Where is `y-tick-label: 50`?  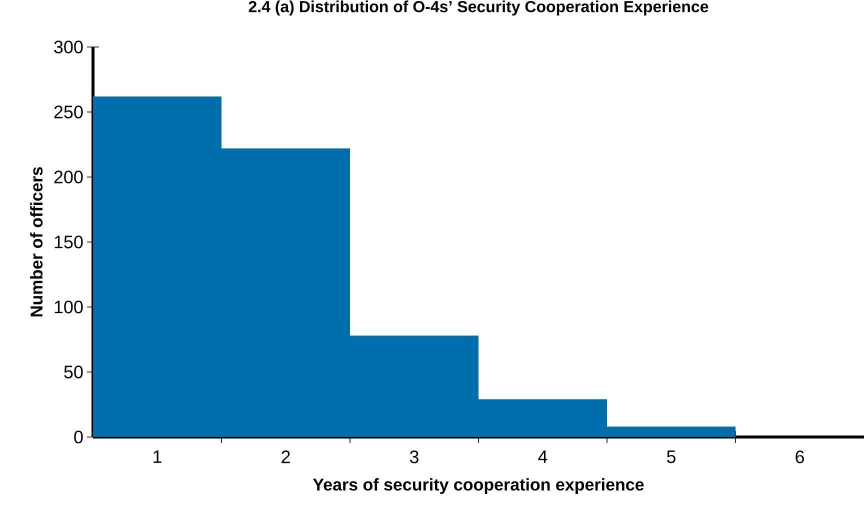 y-tick-label: 50 is located at coordinates (73, 372).